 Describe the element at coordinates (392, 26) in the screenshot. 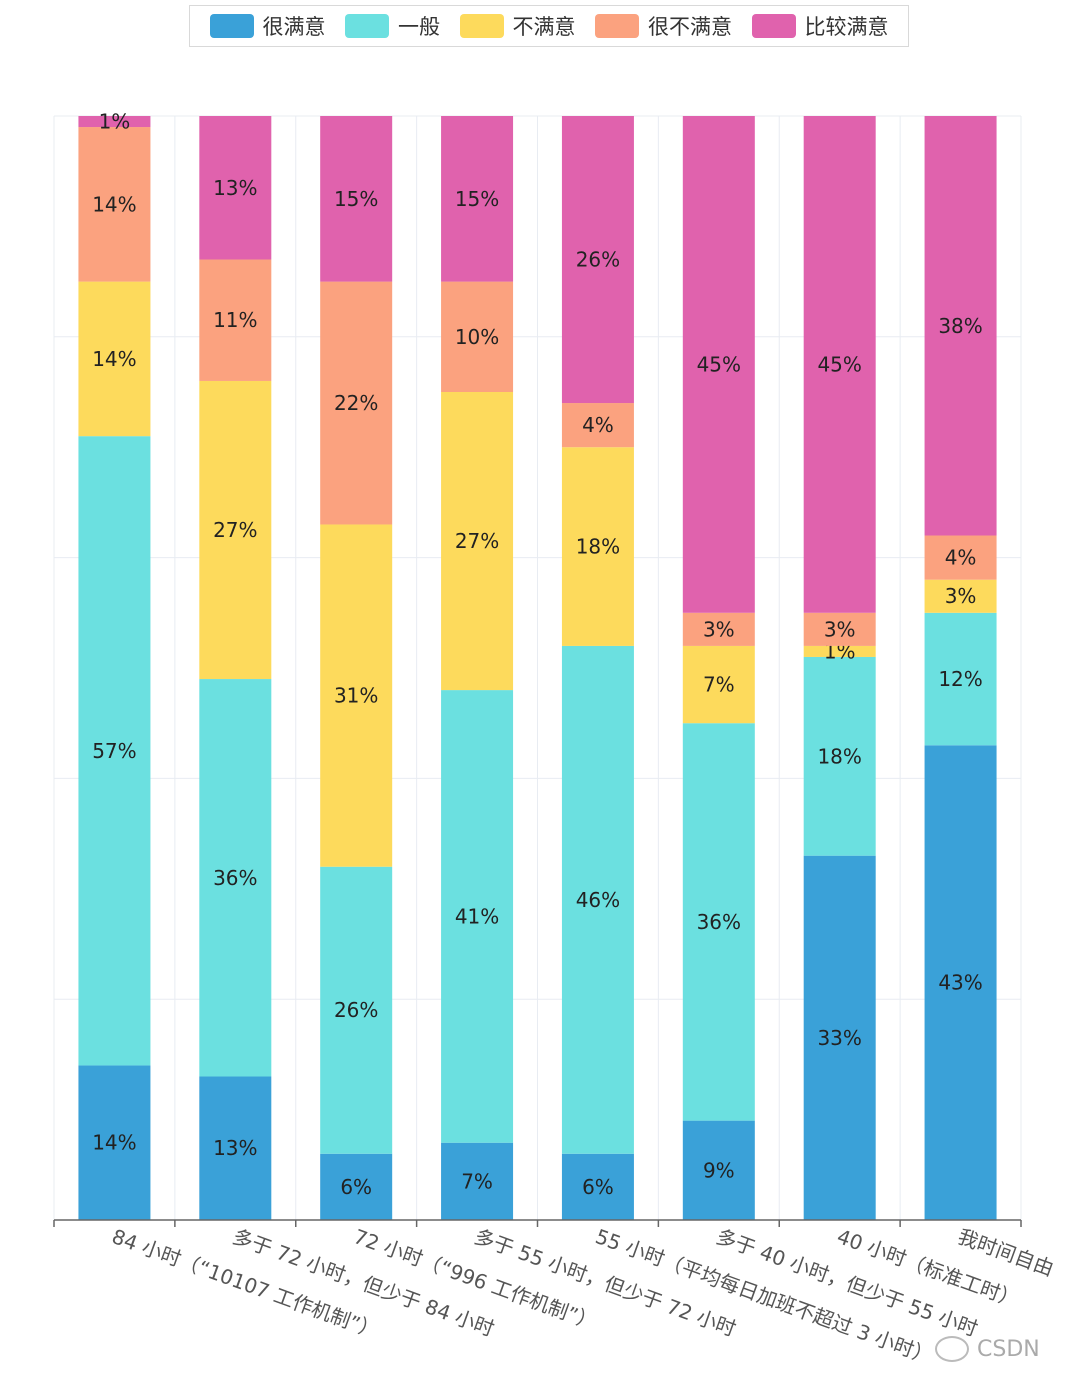

I see `legend-item-1: 一般` at that location.